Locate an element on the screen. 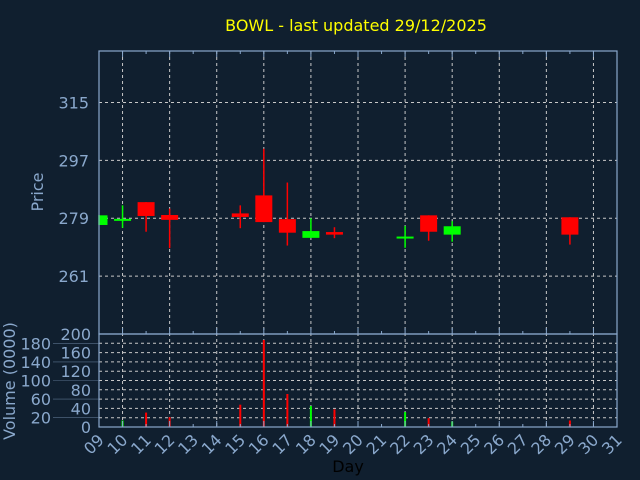 Image resolution: width=640 pixels, height=480 pixels. x-tick-label: 31 is located at coordinates (612, 444).